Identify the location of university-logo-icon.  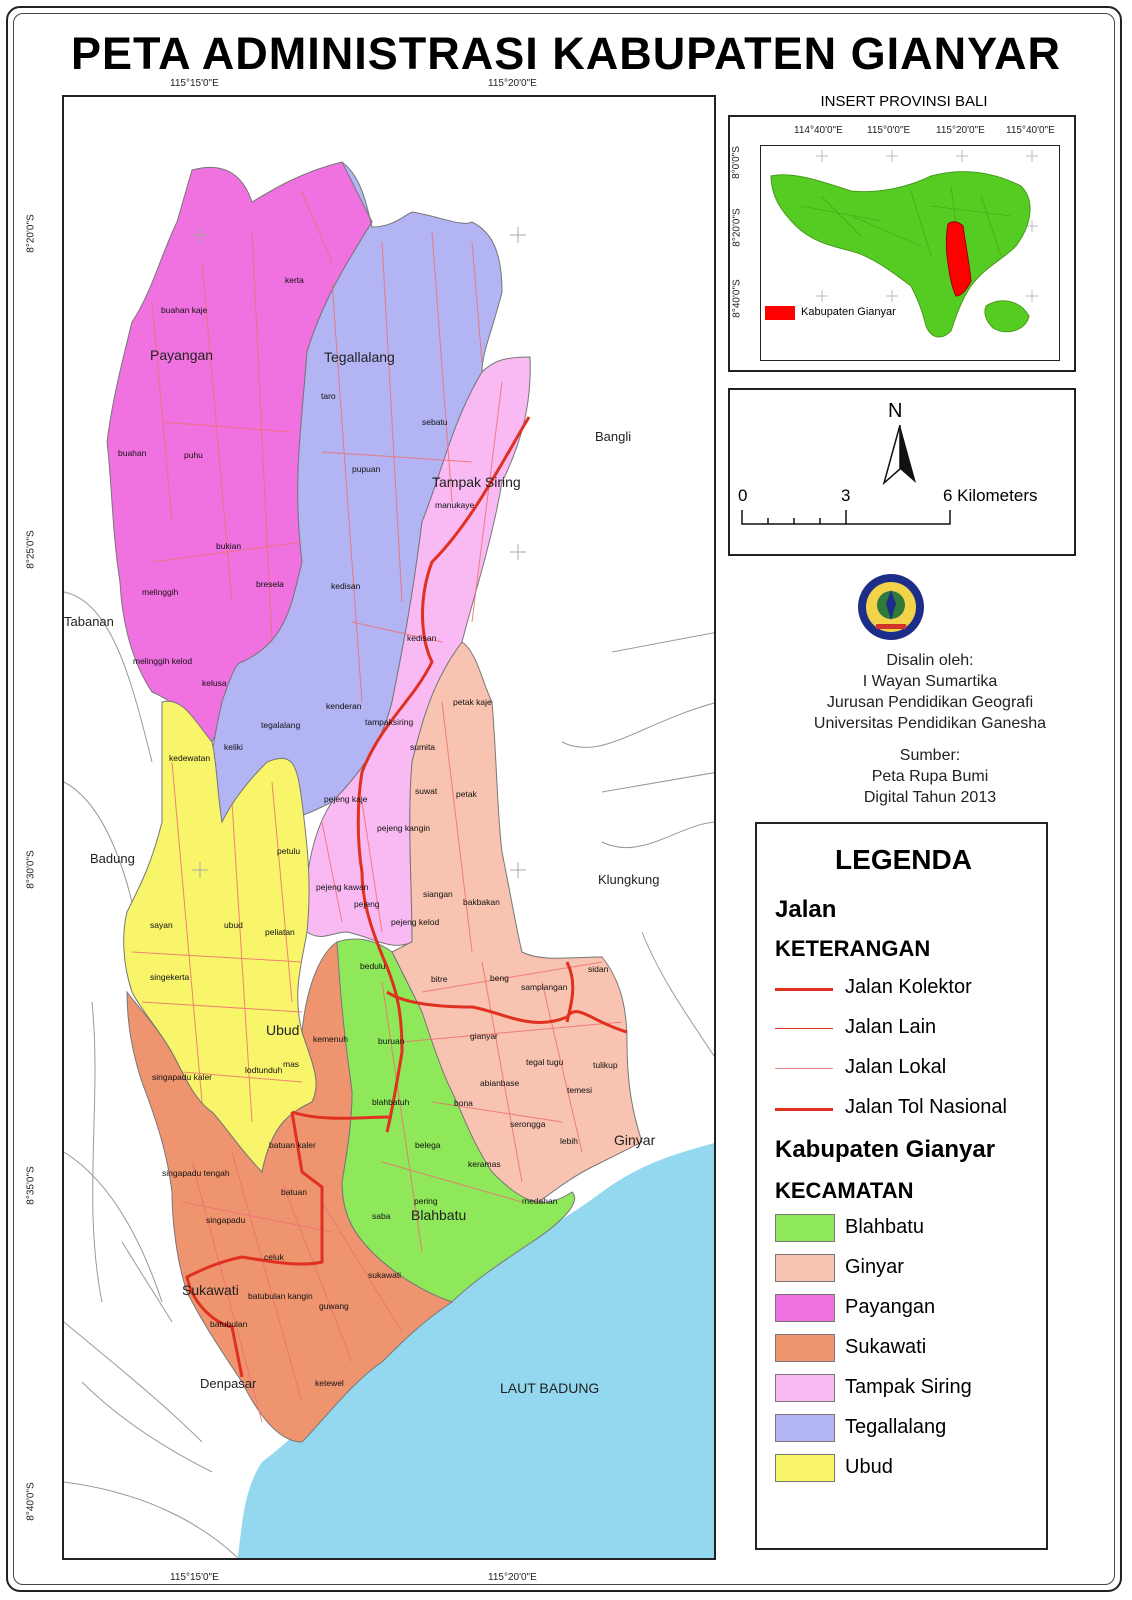
(891, 607).